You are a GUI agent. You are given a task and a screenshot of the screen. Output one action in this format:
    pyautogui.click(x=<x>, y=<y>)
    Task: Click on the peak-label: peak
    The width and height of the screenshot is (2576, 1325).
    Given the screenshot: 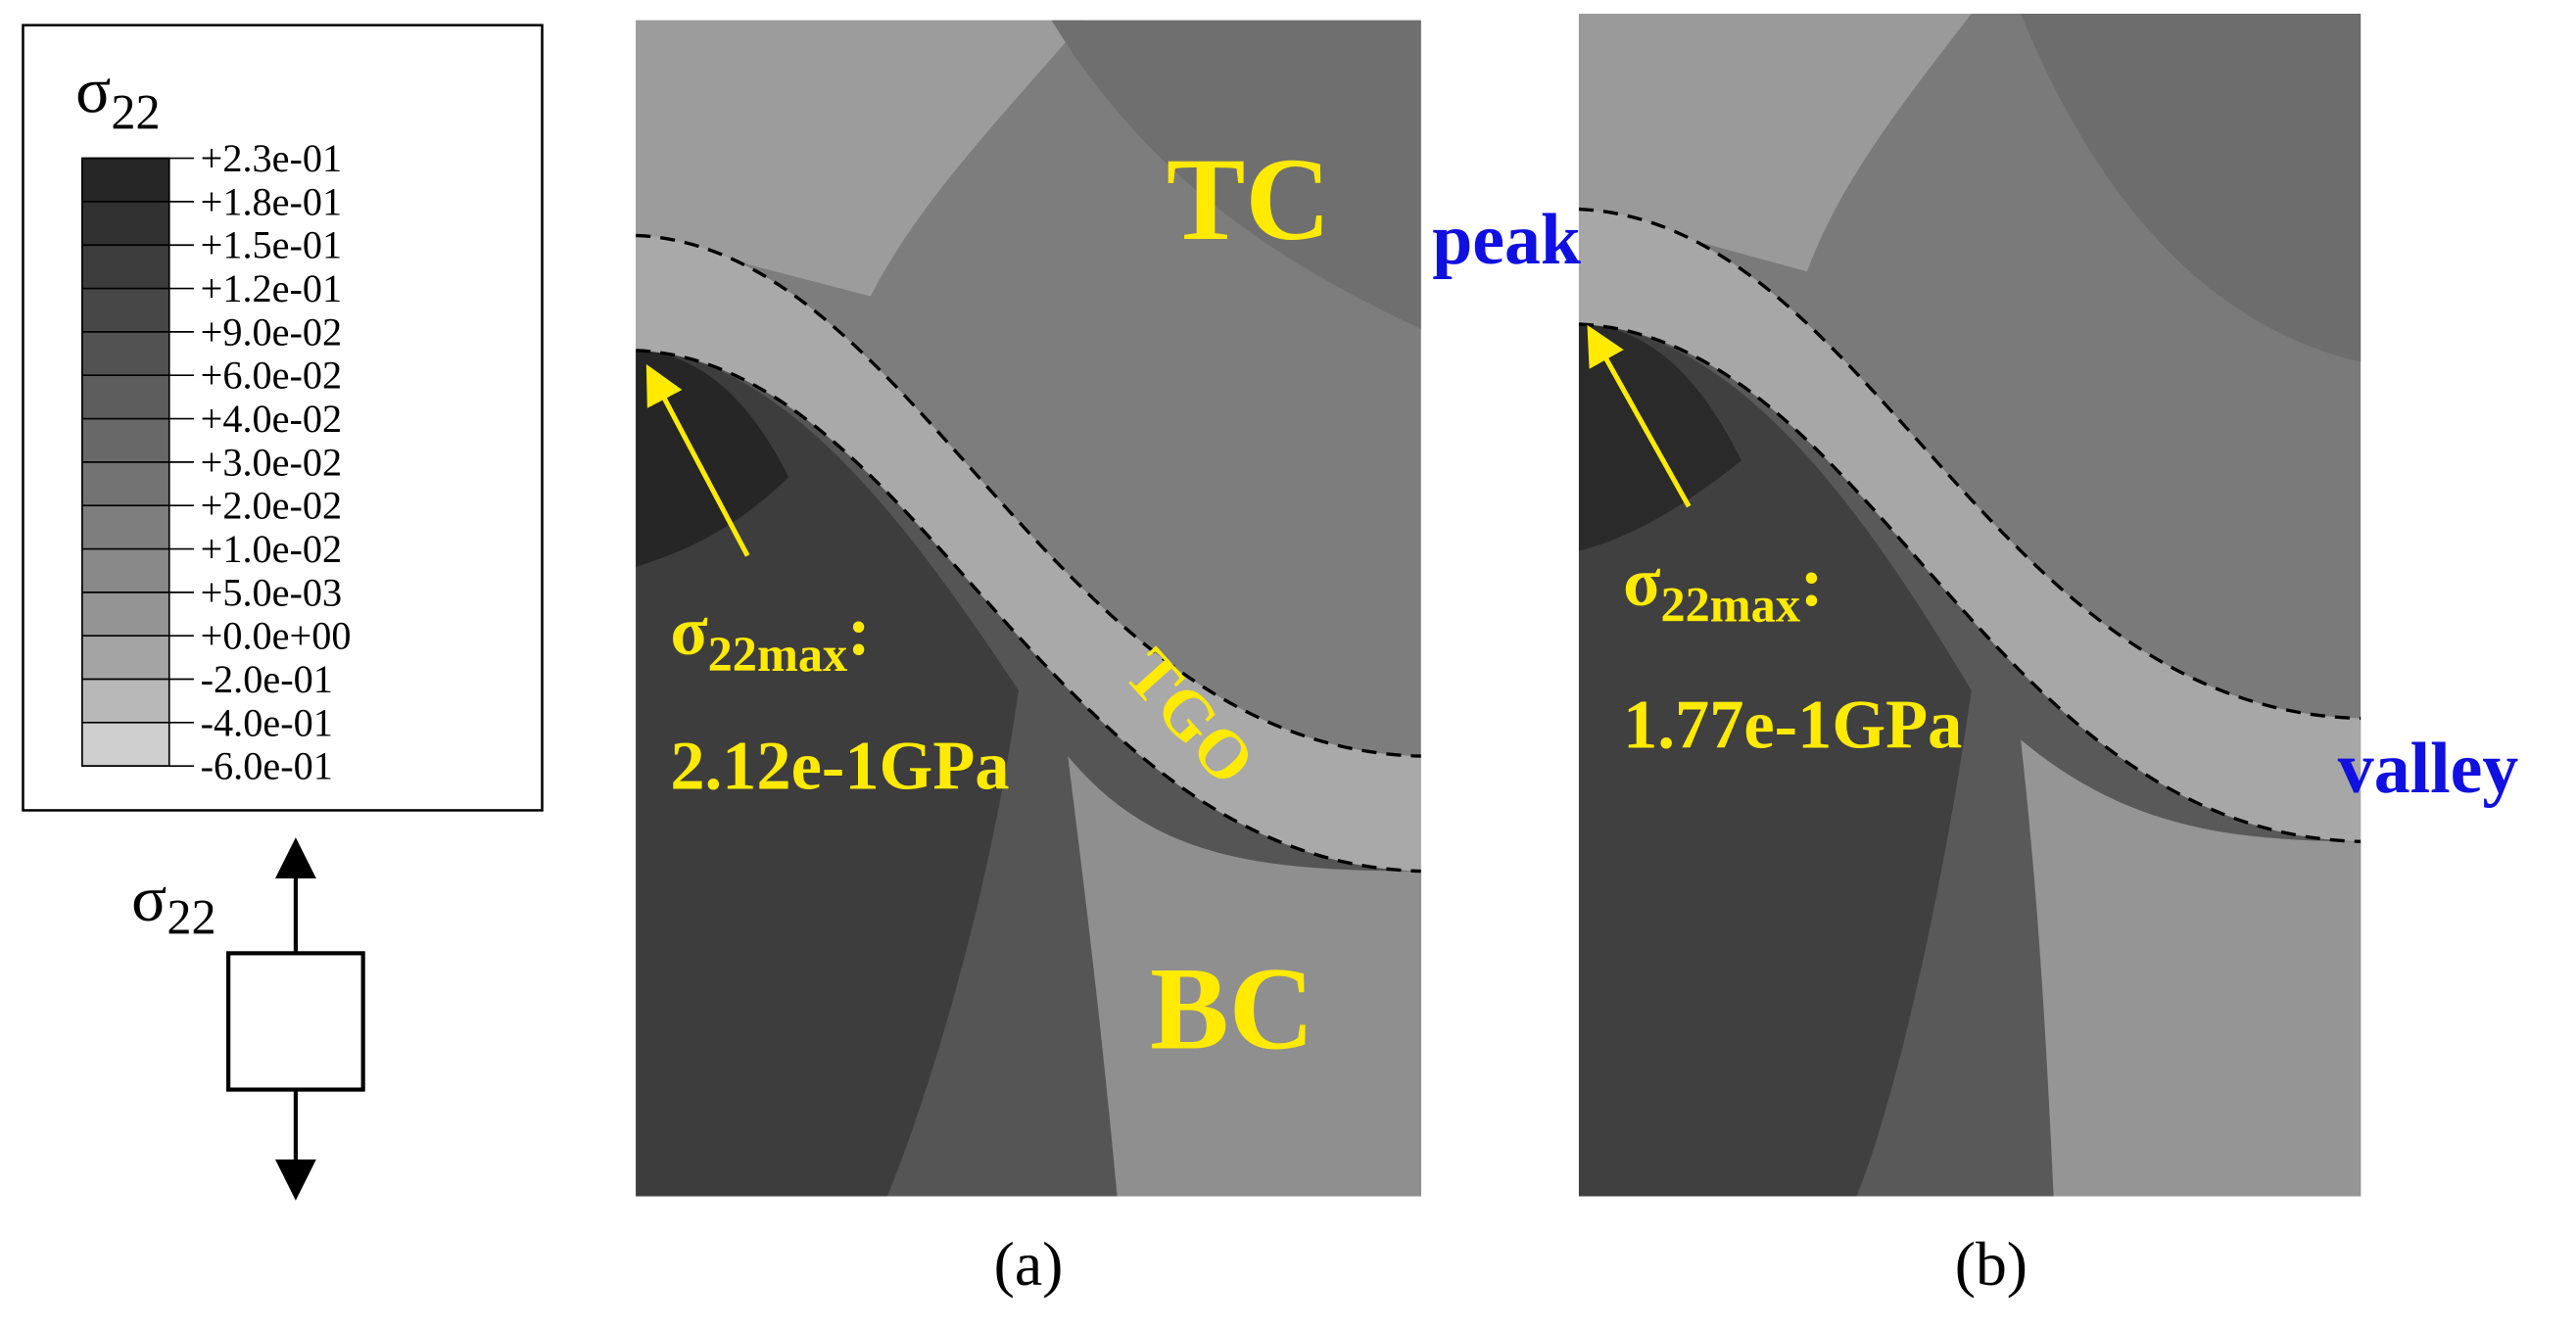 What is the action you would take?
    pyautogui.click(x=1507, y=239)
    